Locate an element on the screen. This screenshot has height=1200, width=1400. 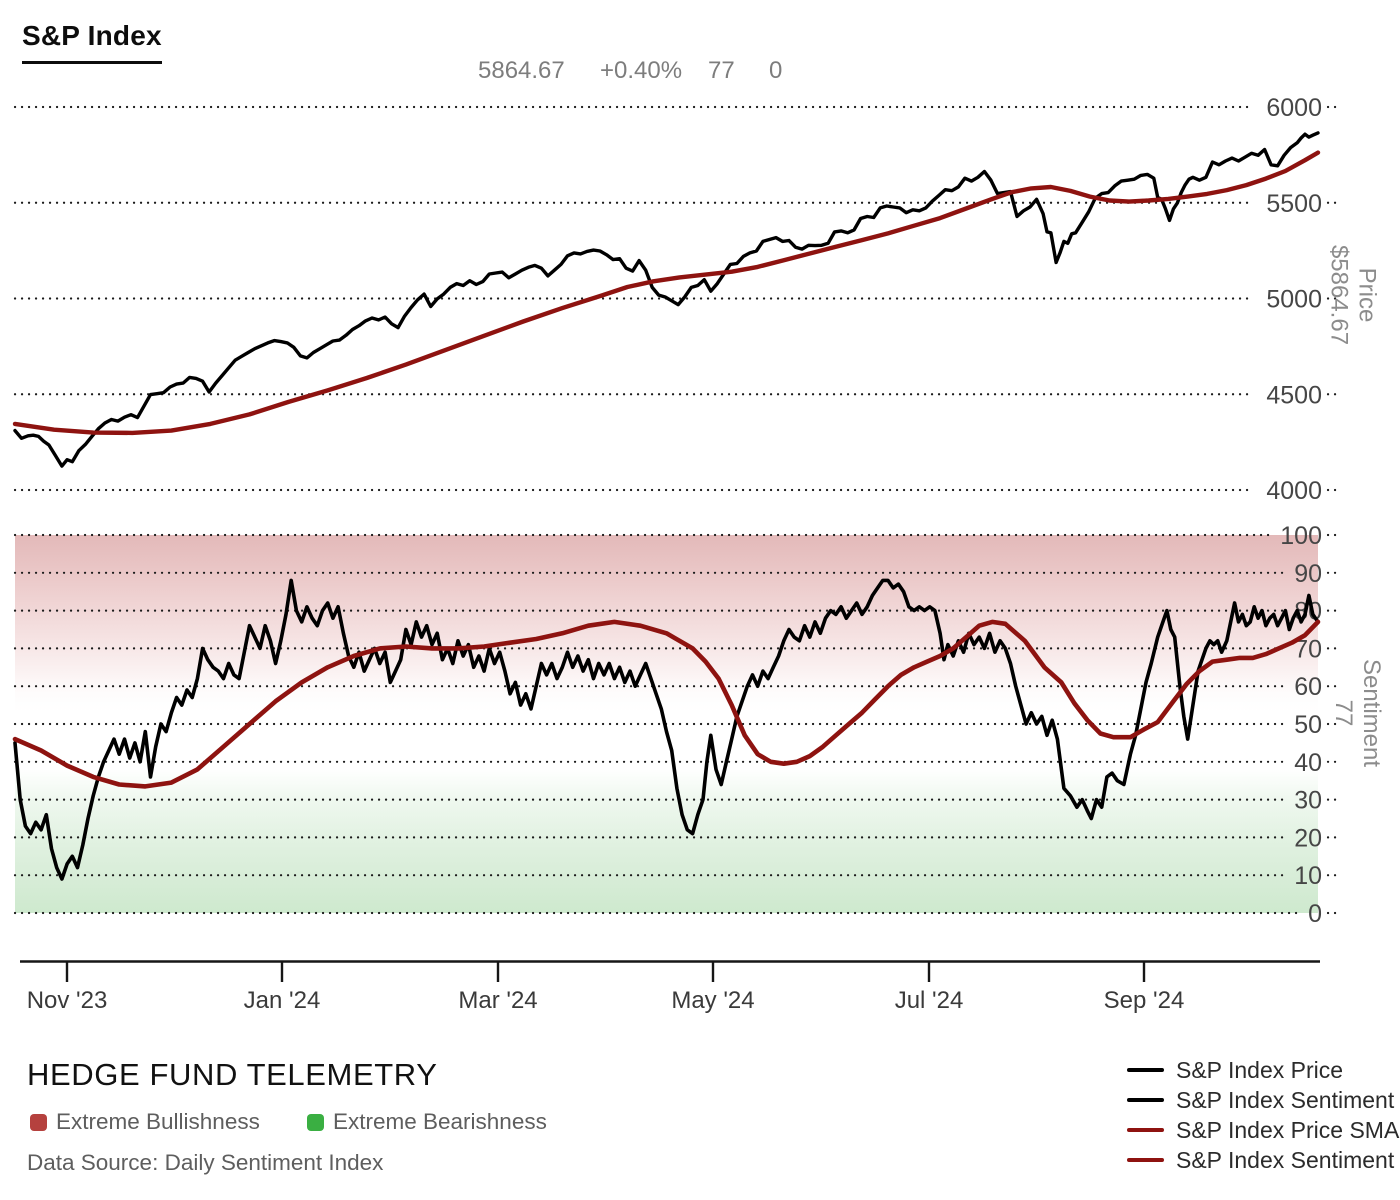
sentiment-sma-line is located at coordinates (666, 704).